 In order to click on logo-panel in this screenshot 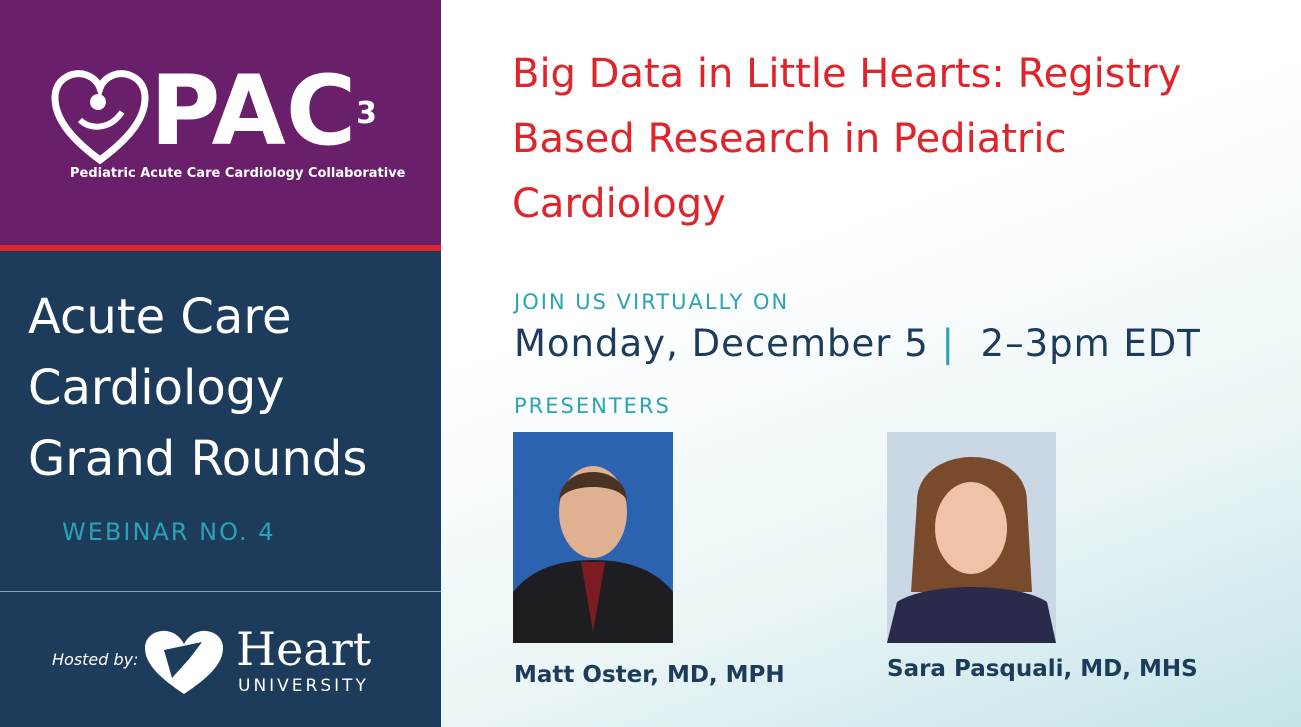, I will do `click(220, 122)`.